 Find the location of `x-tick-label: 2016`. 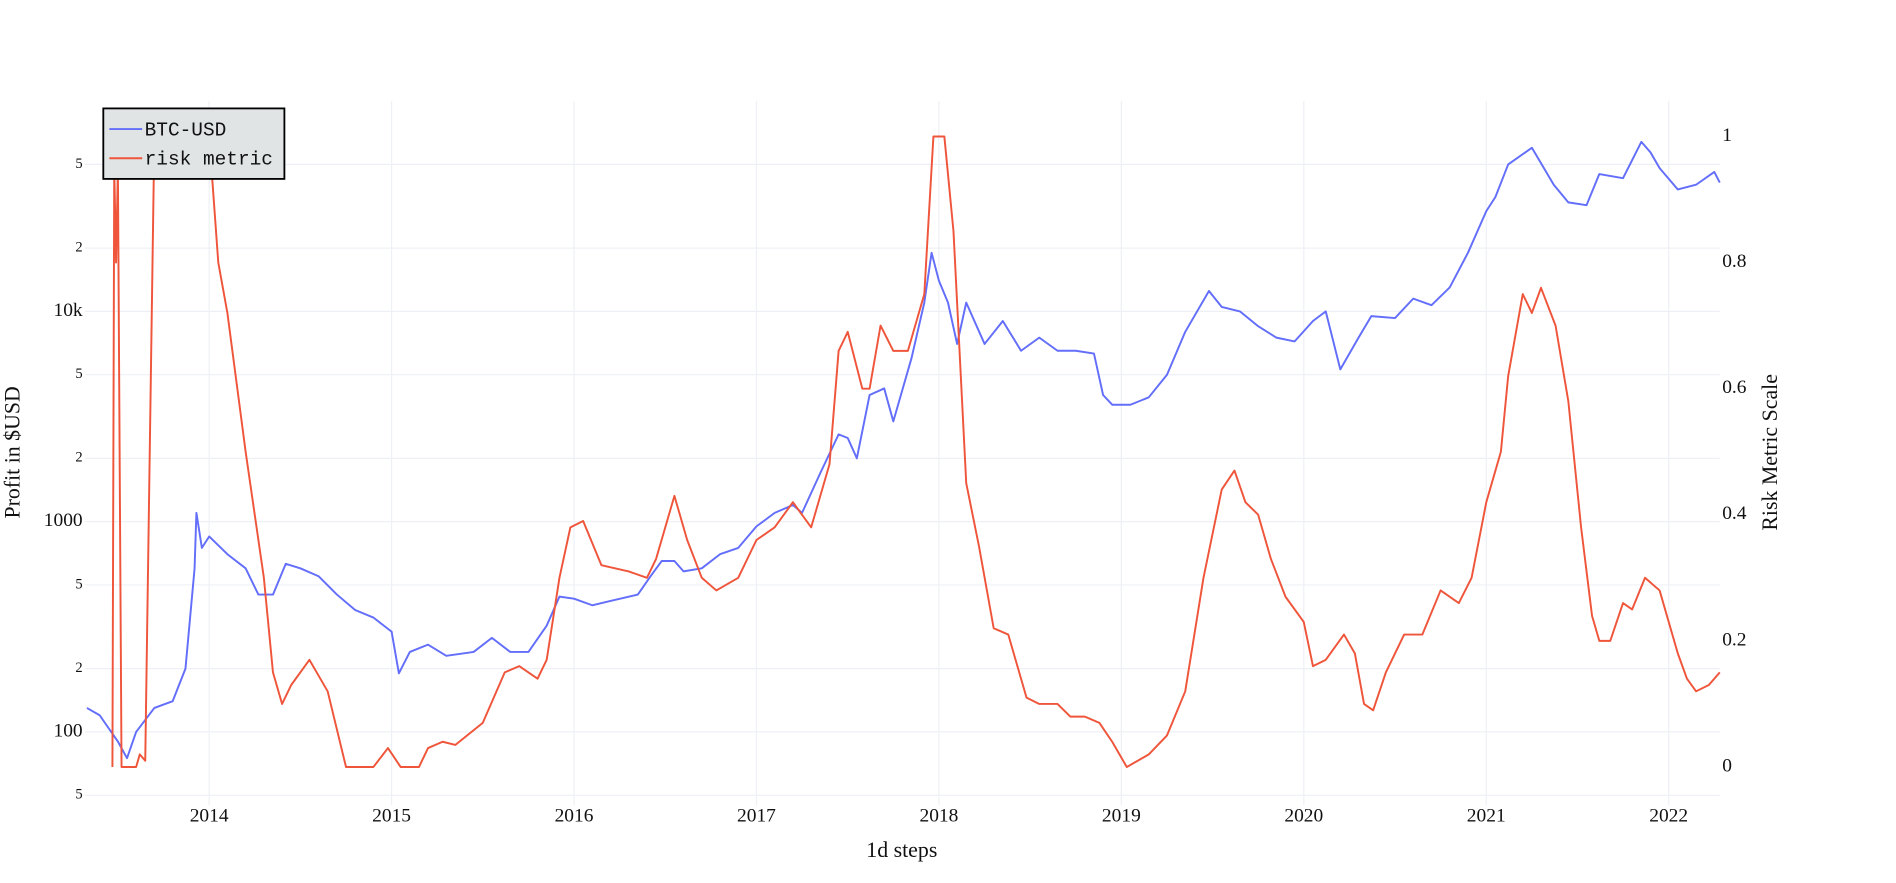

x-tick-label: 2016 is located at coordinates (574, 815).